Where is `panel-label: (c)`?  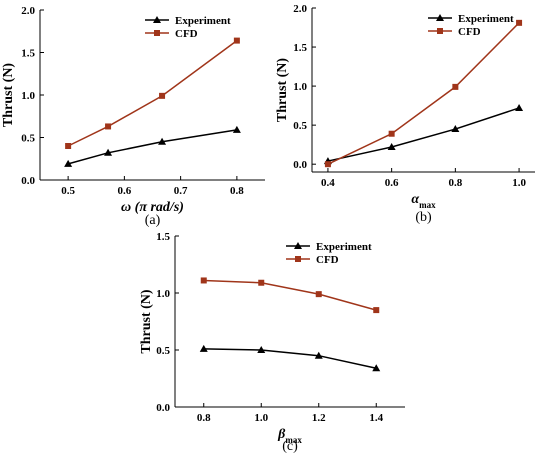
panel-label: (c) is located at coordinates (290, 446).